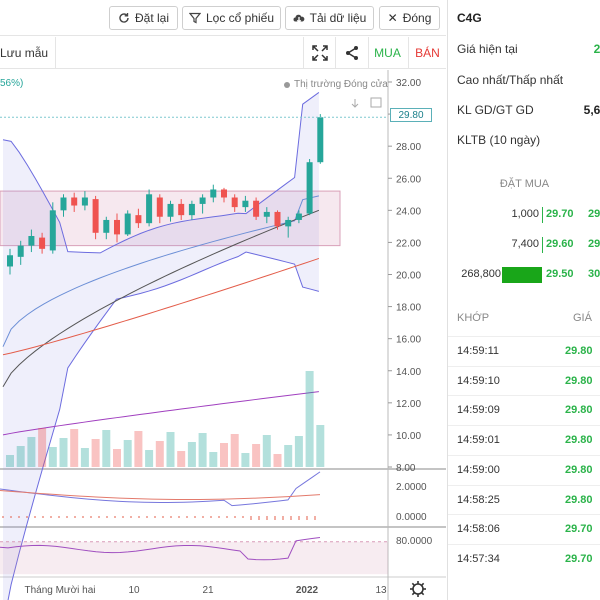 This screenshot has height=600, width=600. I want to click on info-label: Cao nhất/Thấp nhất, so click(510, 80).